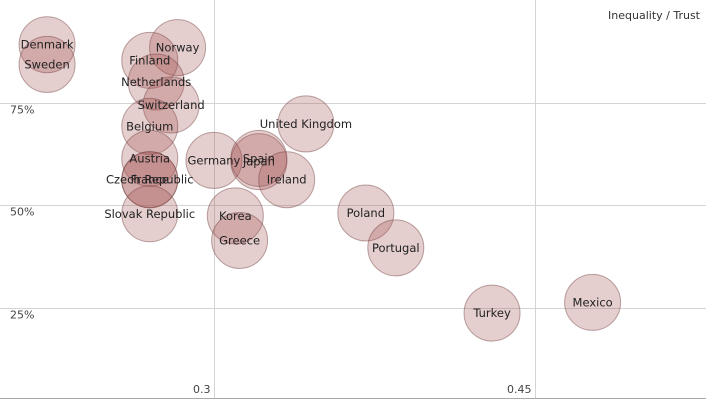 The image size is (706, 408). I want to click on bubble-turkey, so click(492, 313).